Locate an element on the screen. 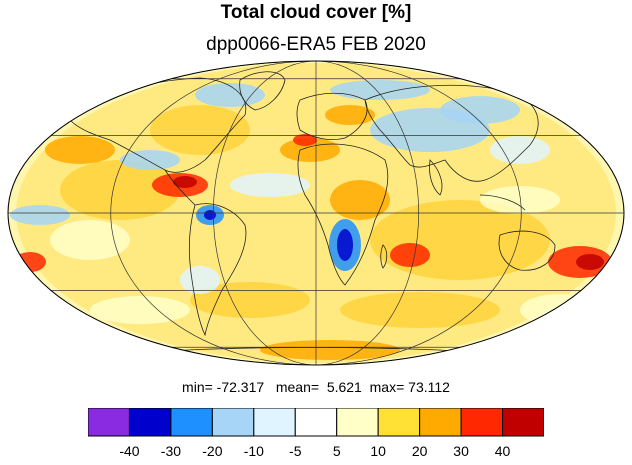 The image size is (632, 465). colorbar-tick-label: -20 is located at coordinates (212, 451).